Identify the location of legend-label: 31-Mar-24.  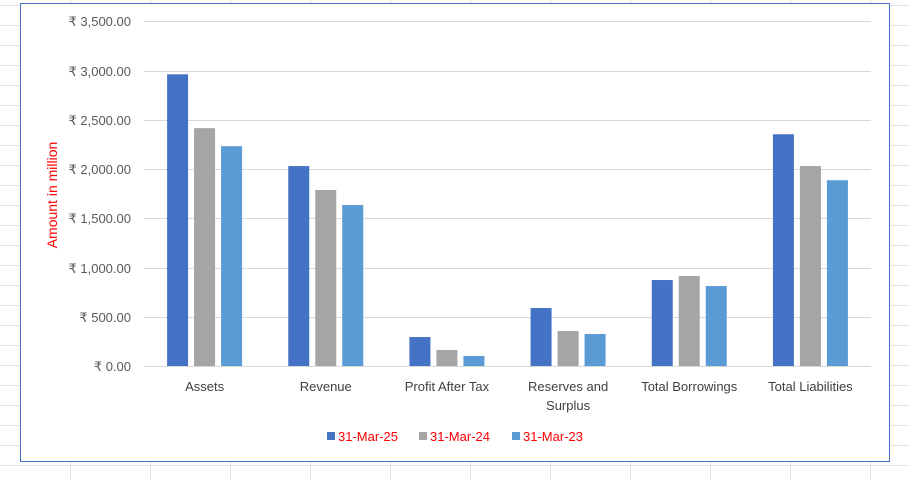
(460, 436).